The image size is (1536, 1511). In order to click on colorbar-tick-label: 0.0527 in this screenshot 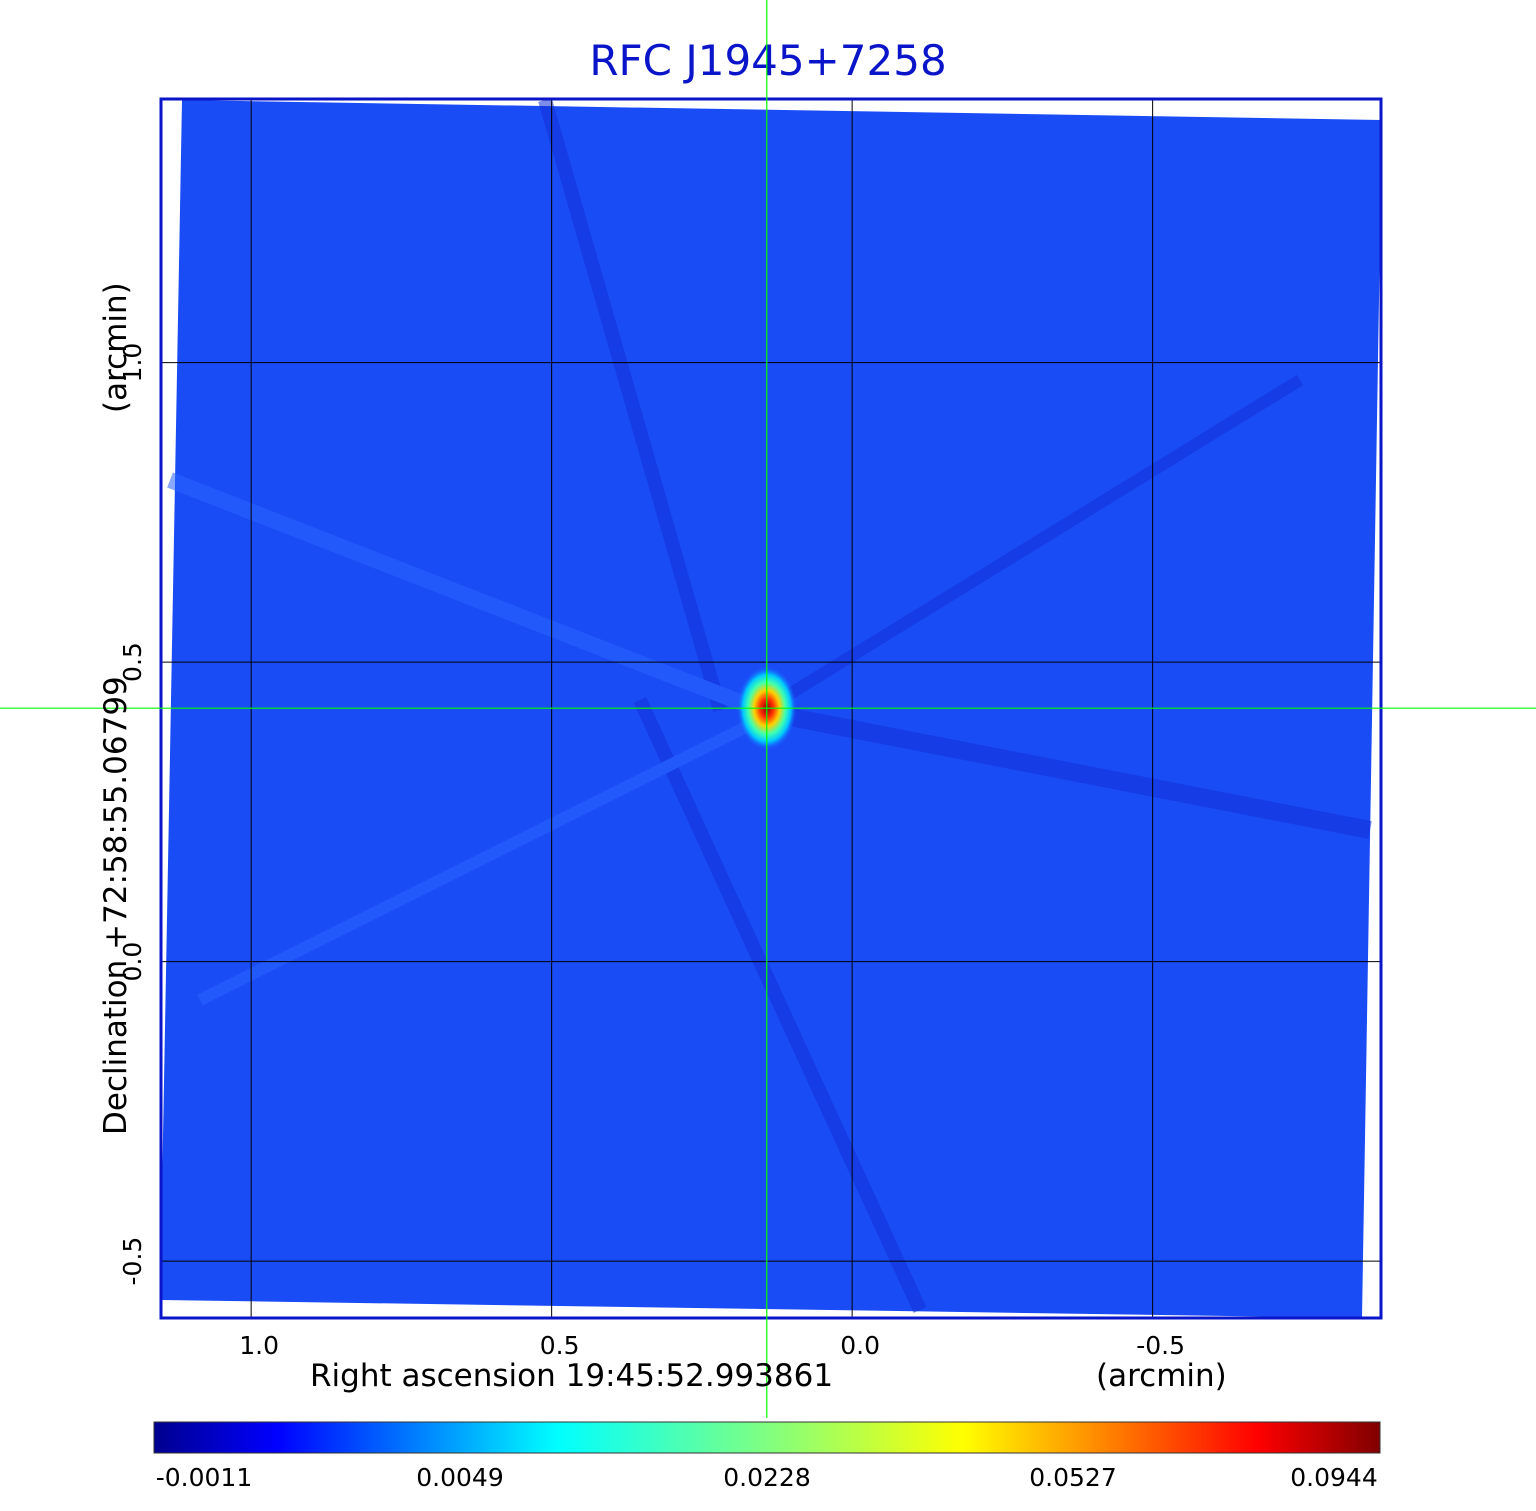, I will do `click(1072, 1477)`.